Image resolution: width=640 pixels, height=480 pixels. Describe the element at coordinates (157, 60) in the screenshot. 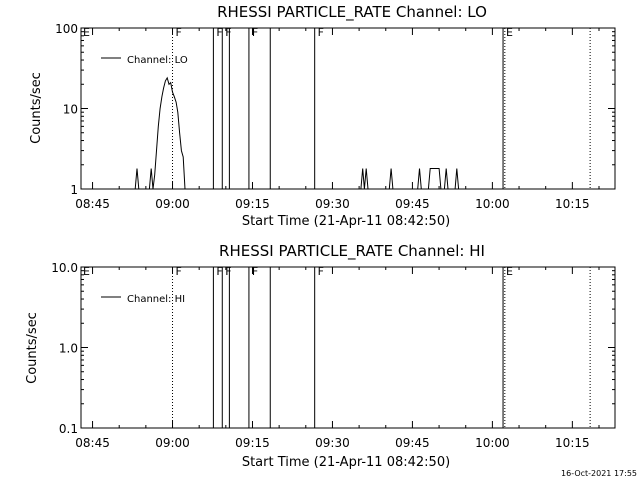

I see `legend-label: Channel: LO` at that location.